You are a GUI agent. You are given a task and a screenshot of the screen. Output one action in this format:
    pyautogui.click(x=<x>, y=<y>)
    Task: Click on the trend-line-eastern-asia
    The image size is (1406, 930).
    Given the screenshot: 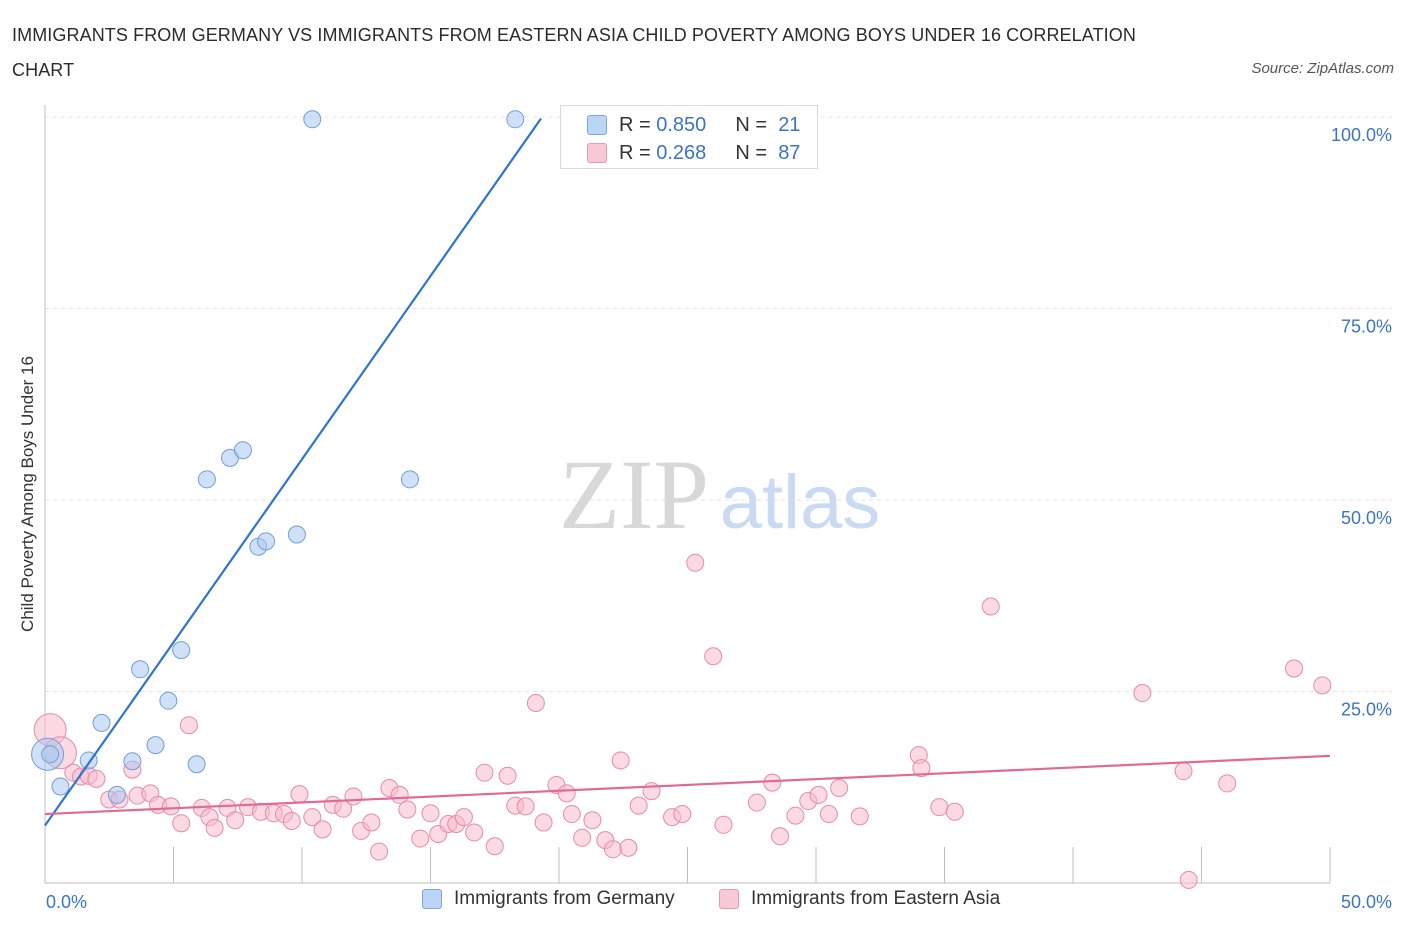 What is the action you would take?
    pyautogui.click(x=687, y=785)
    